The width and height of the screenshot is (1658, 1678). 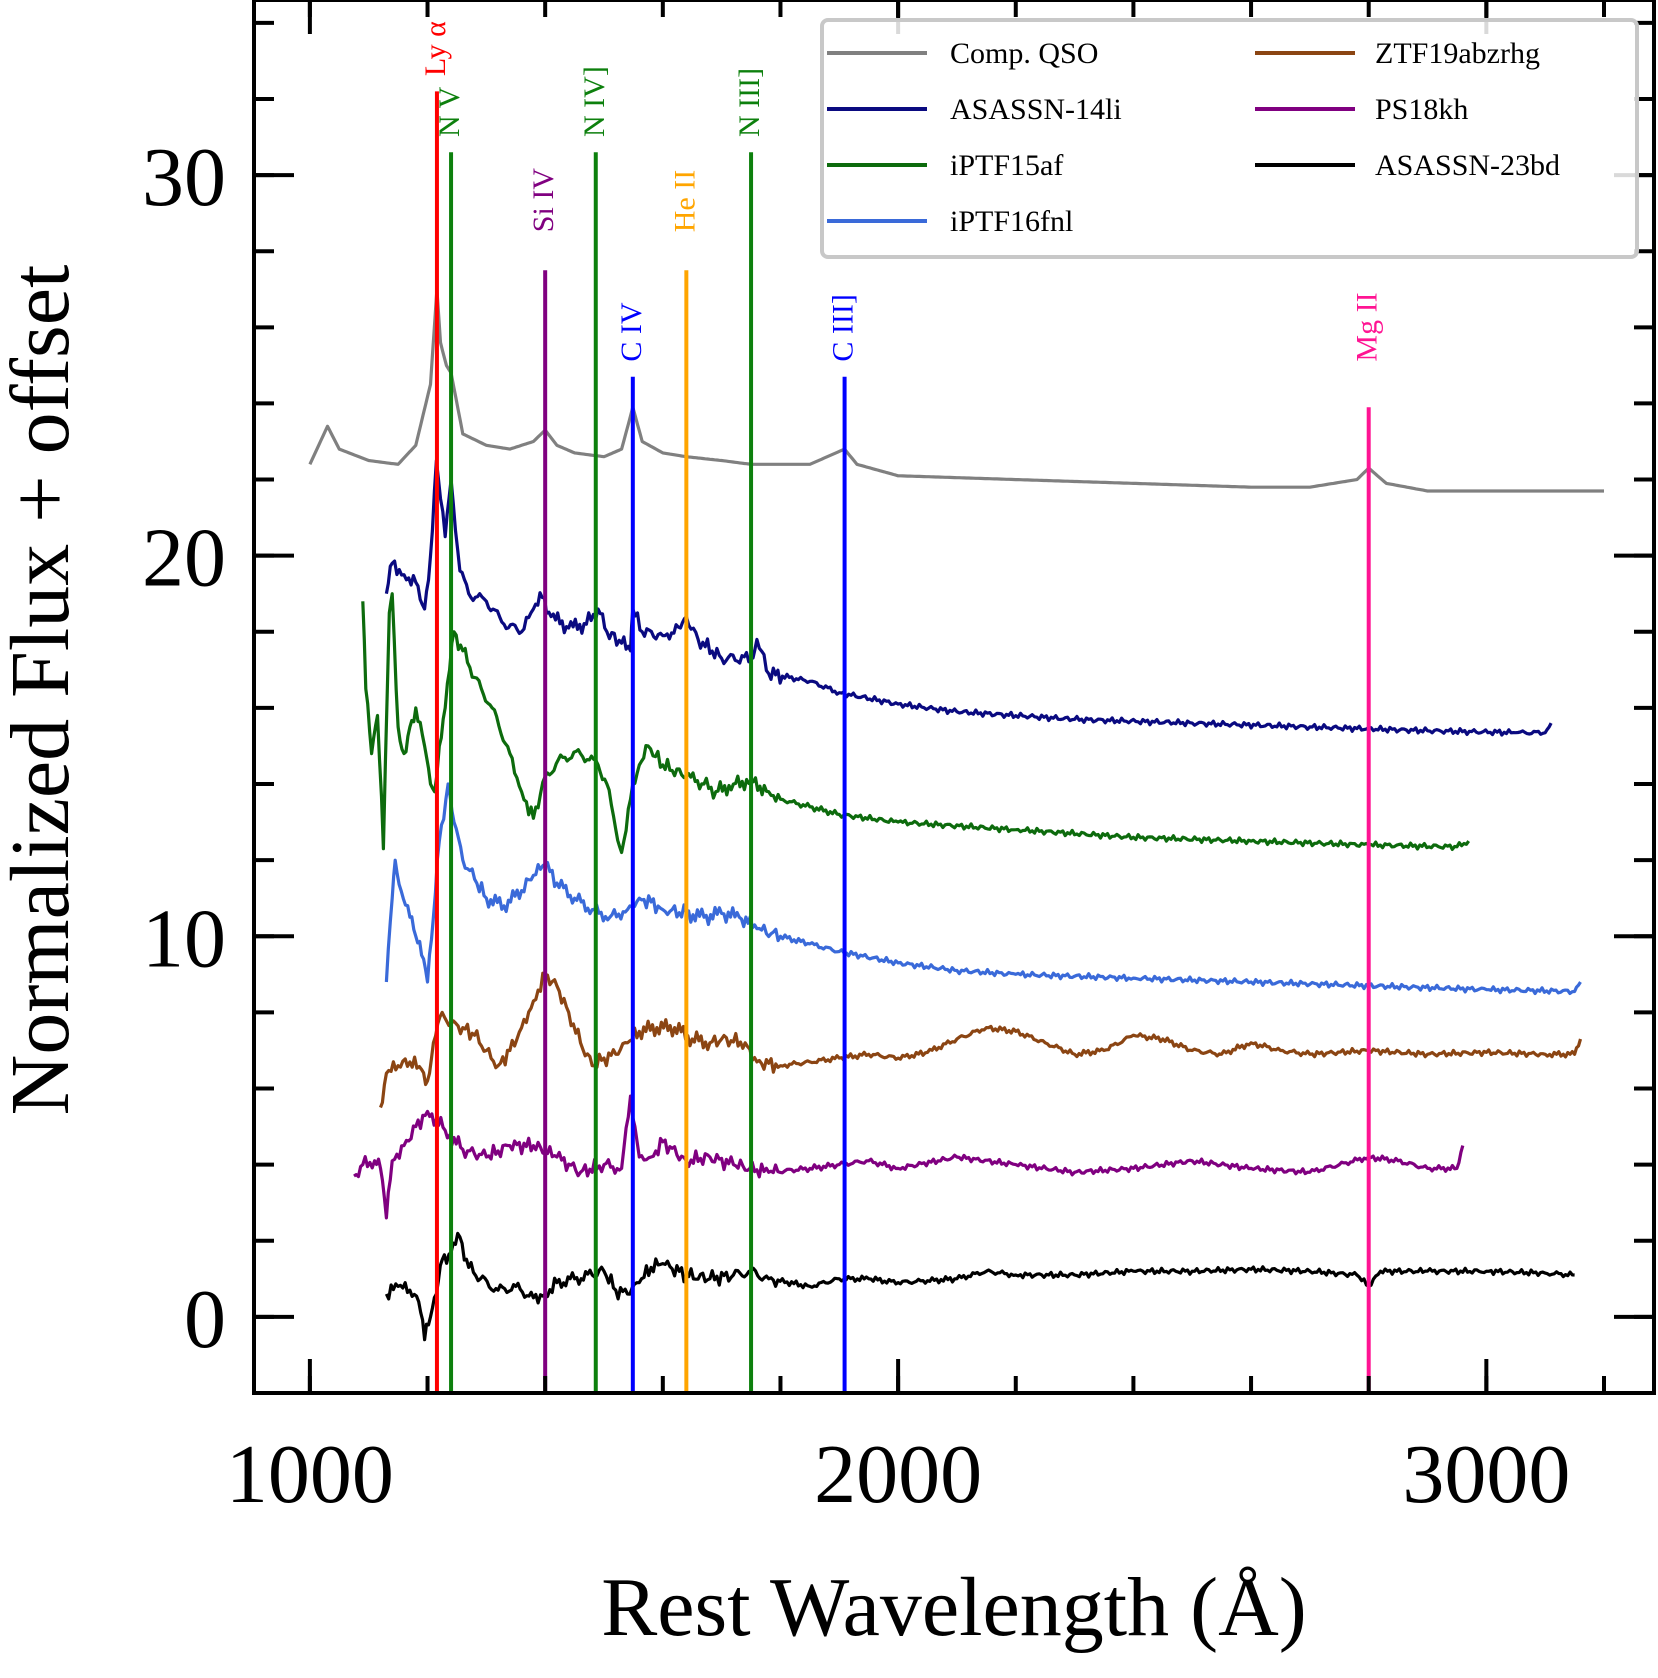 I want to click on legend-label: iPTF15af, so click(x=1006, y=165).